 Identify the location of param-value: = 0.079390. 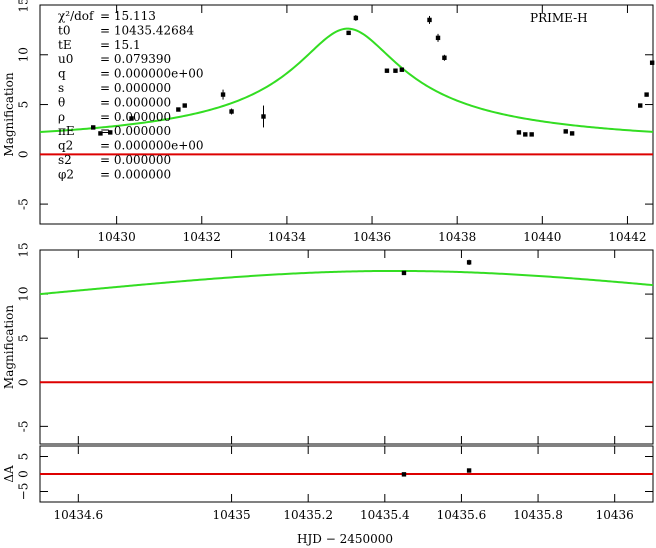
(135, 59).